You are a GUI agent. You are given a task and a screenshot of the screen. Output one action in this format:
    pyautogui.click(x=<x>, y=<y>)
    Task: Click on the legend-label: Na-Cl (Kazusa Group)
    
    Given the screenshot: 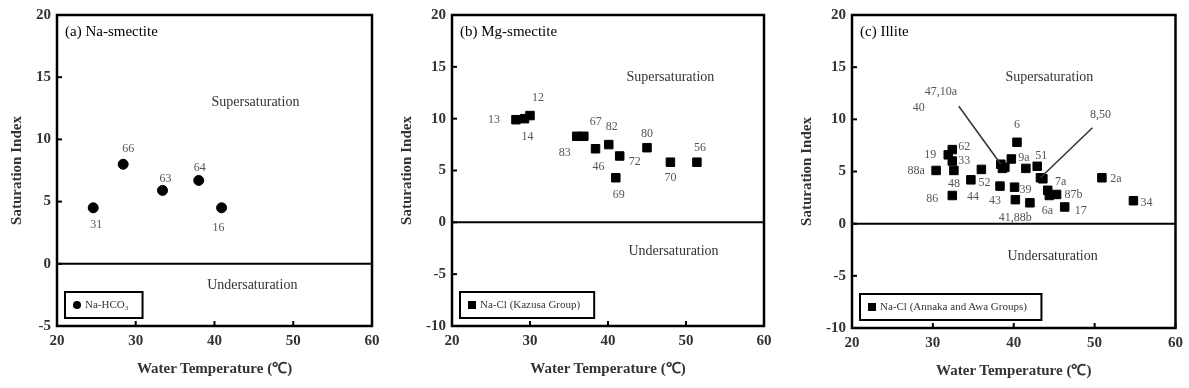 What is the action you would take?
    pyautogui.click(x=530, y=304)
    